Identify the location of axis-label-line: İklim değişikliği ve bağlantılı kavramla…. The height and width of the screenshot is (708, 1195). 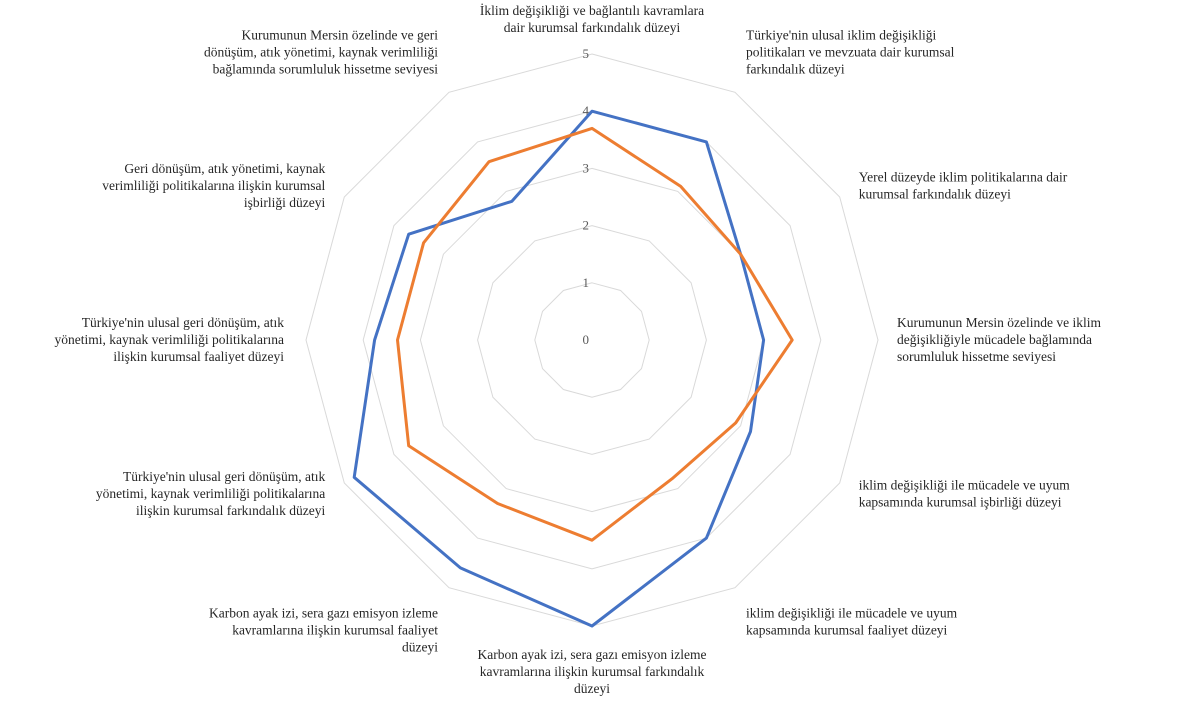
(592, 10).